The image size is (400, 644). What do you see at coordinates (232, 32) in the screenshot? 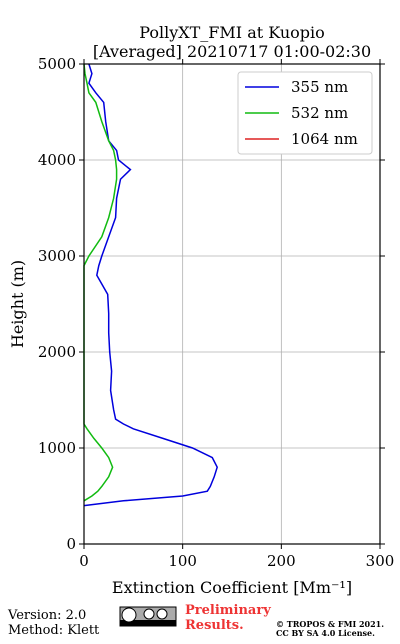
I see `chart-title: PollyXT_FMI at Kuopio` at bounding box center [232, 32].